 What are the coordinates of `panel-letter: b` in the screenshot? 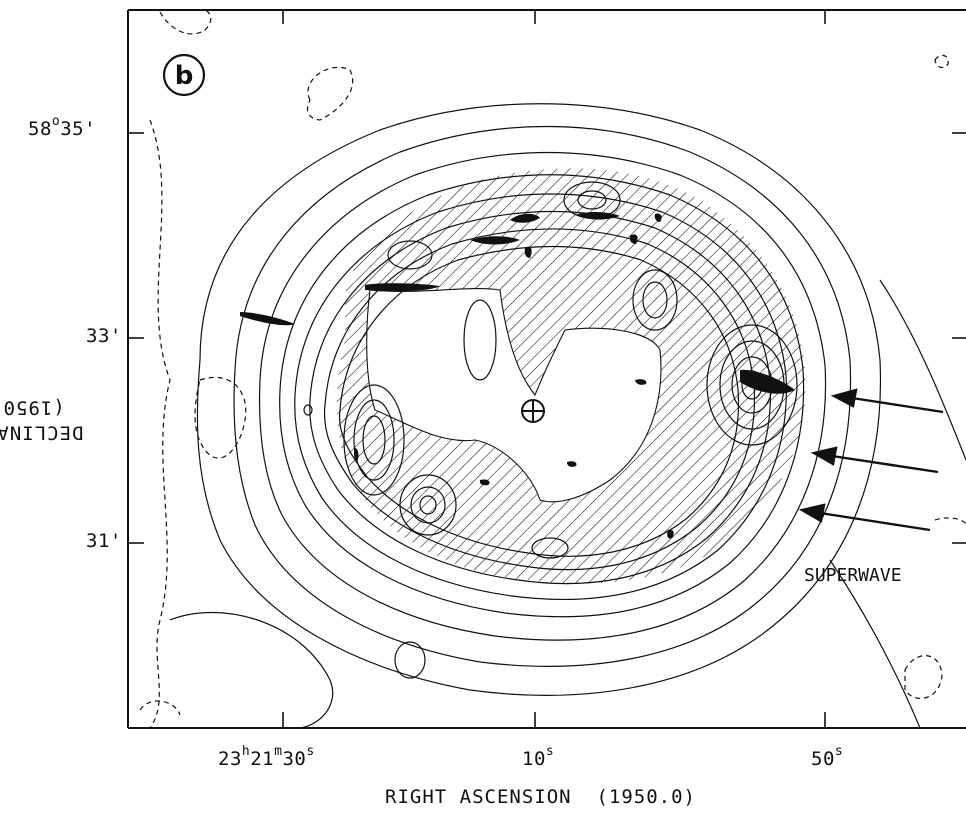 It's located at (184, 76).